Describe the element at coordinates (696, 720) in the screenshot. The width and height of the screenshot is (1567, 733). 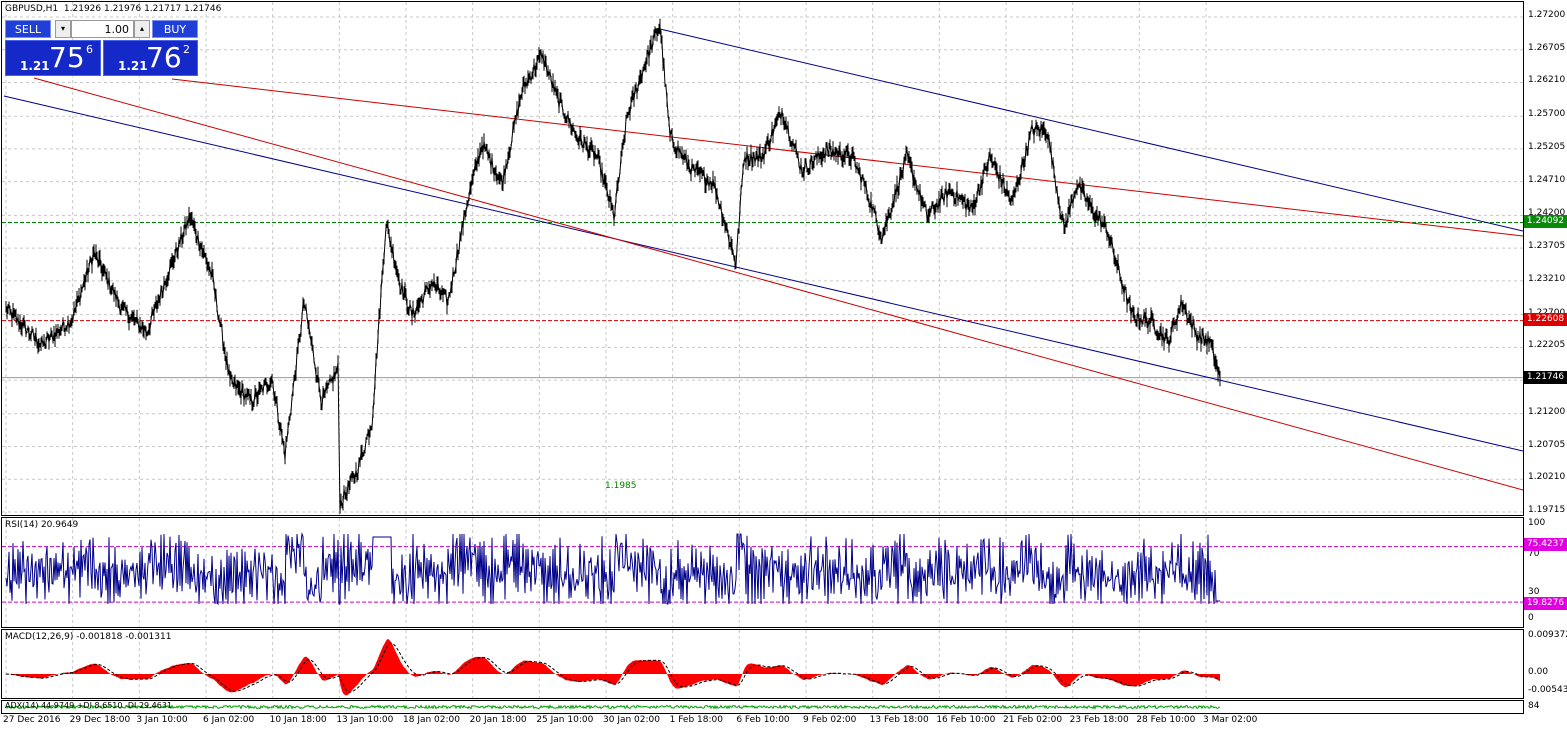
I see `time-axis-label: 1 Feb 18:00` at that location.